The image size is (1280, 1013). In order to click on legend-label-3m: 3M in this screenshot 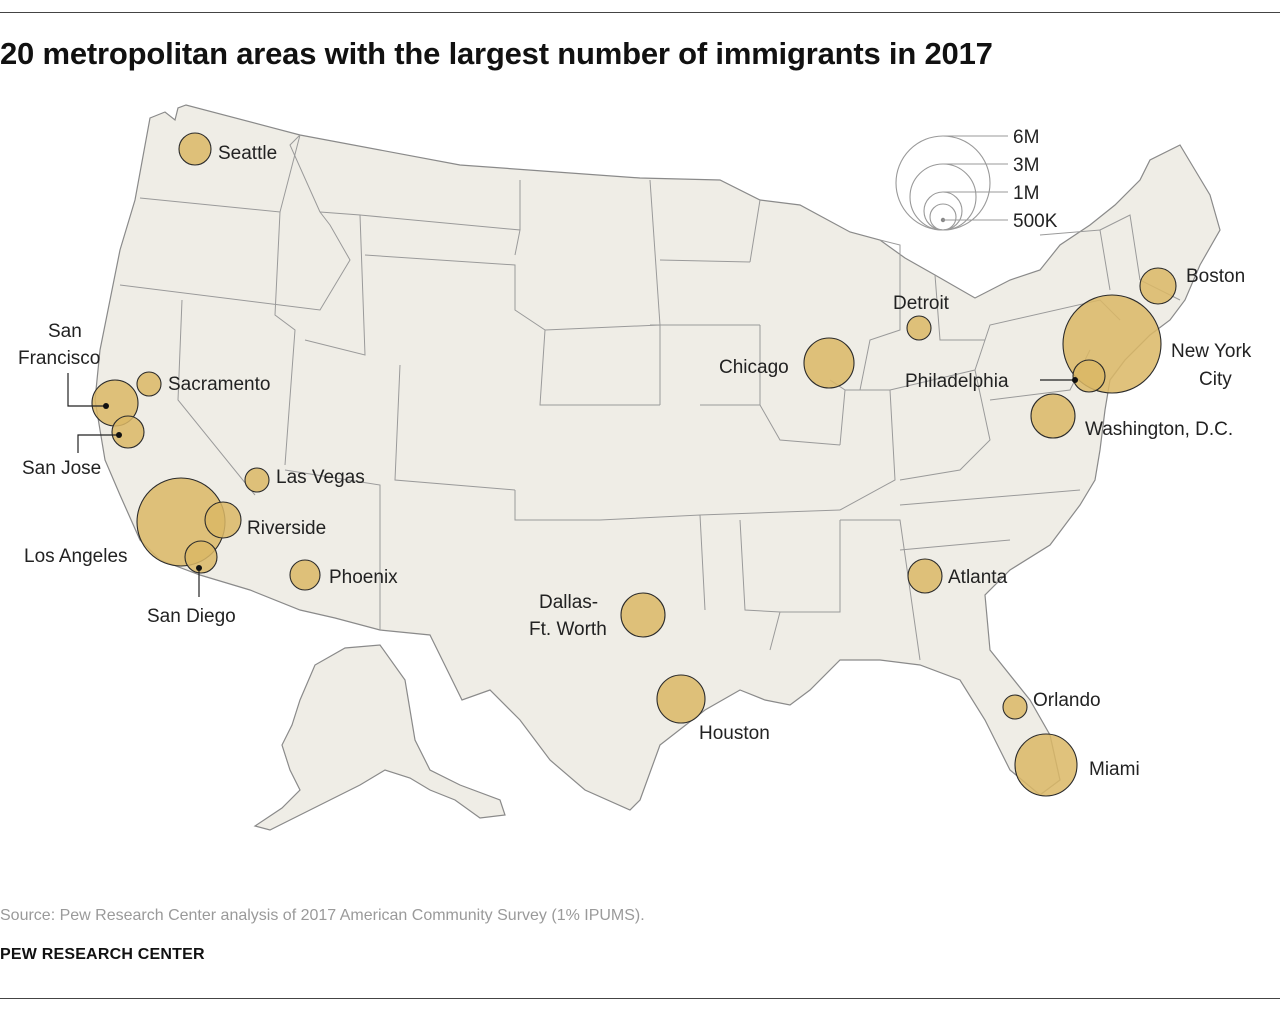, I will do `click(1026, 165)`.